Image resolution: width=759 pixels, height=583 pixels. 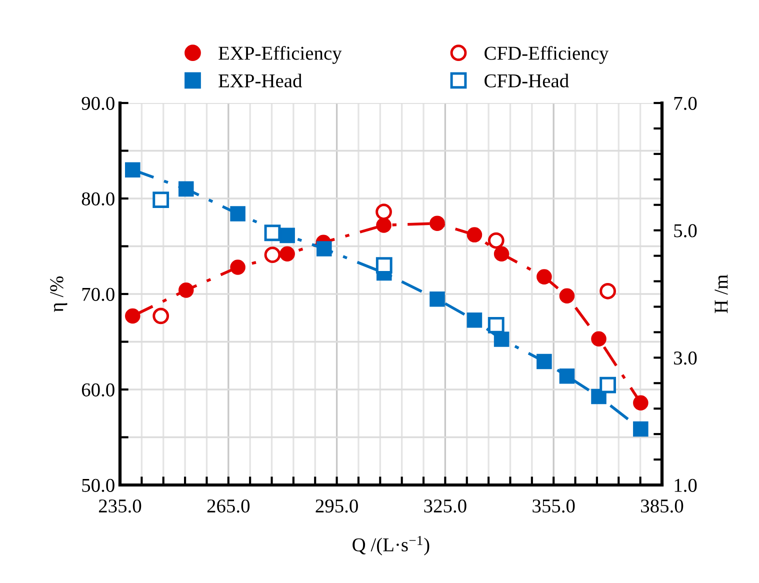 I want to click on y-tick-label: 50.0, so click(x=98, y=485).